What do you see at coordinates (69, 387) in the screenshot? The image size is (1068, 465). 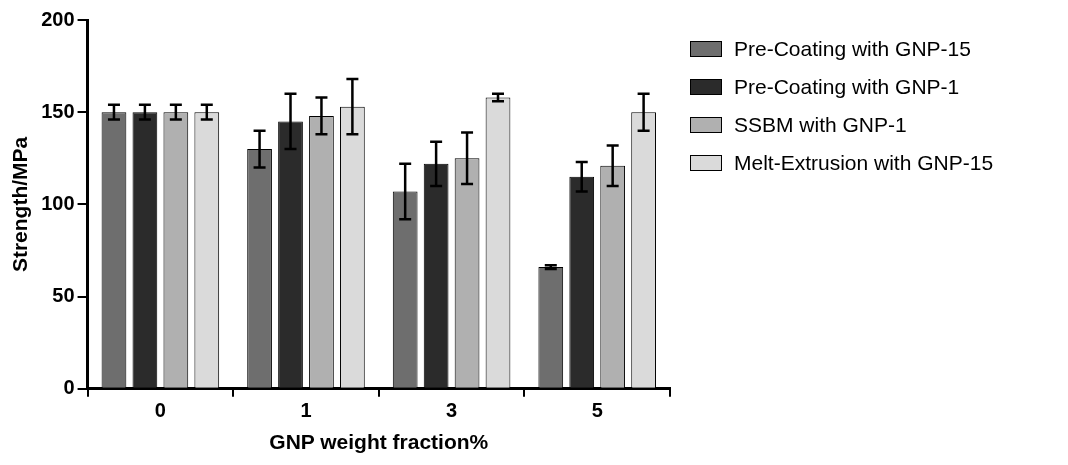 I see `y-tick-label: 0` at bounding box center [69, 387].